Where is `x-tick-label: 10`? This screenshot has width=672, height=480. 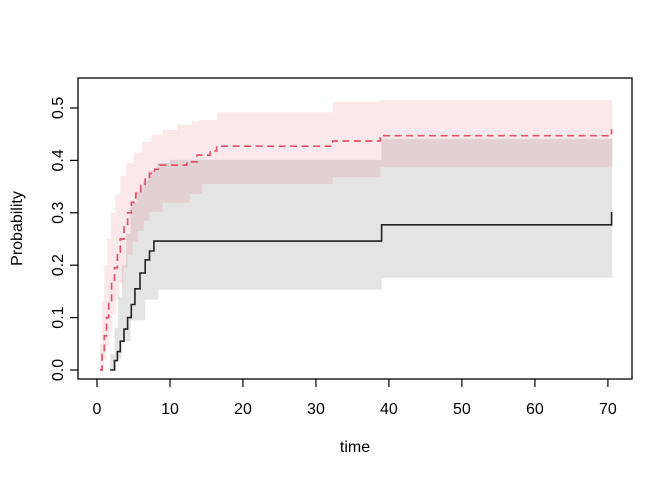
x-tick-label: 10 is located at coordinates (170, 409).